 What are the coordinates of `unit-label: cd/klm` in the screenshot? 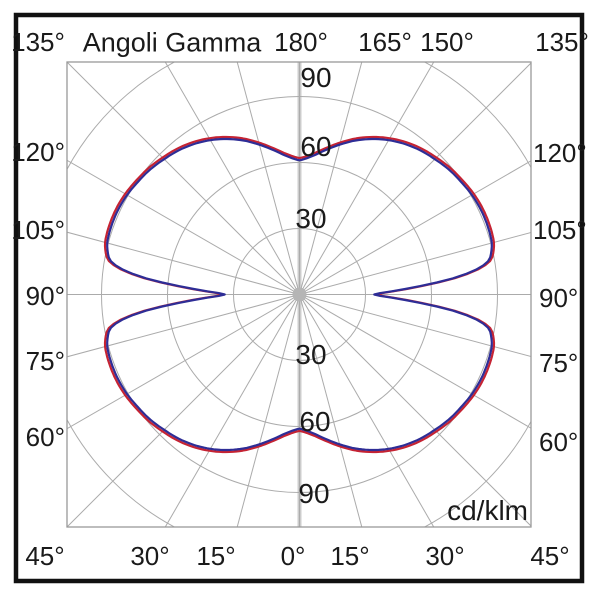 It's located at (487, 510).